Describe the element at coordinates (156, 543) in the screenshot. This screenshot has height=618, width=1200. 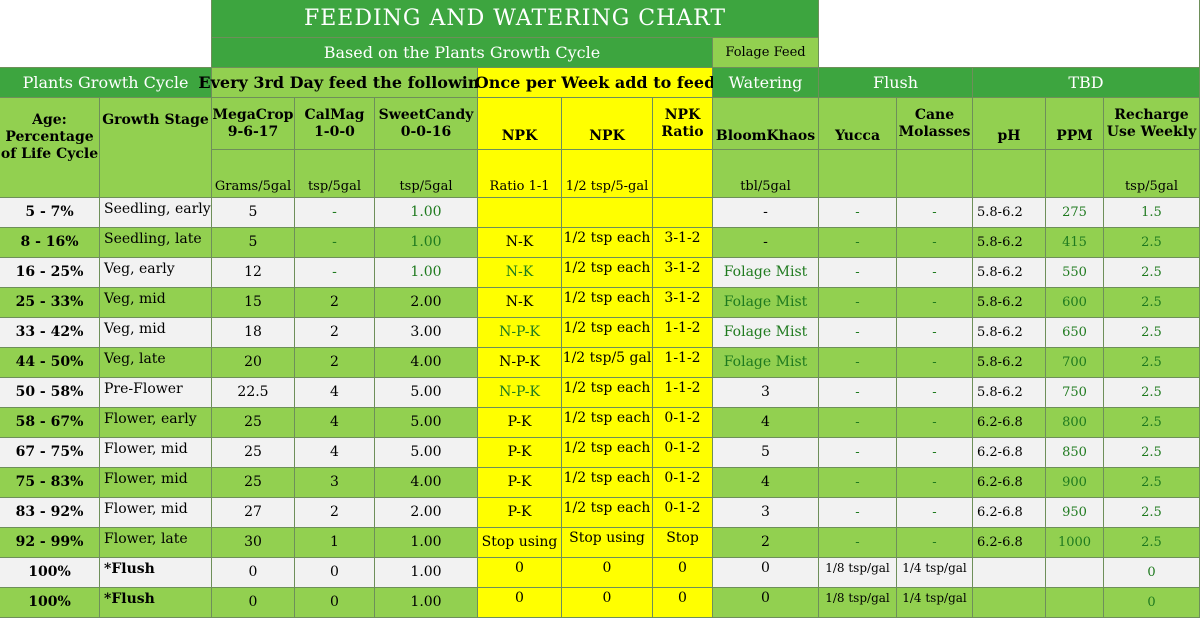
I see `table-cell: Flower, late` at that location.